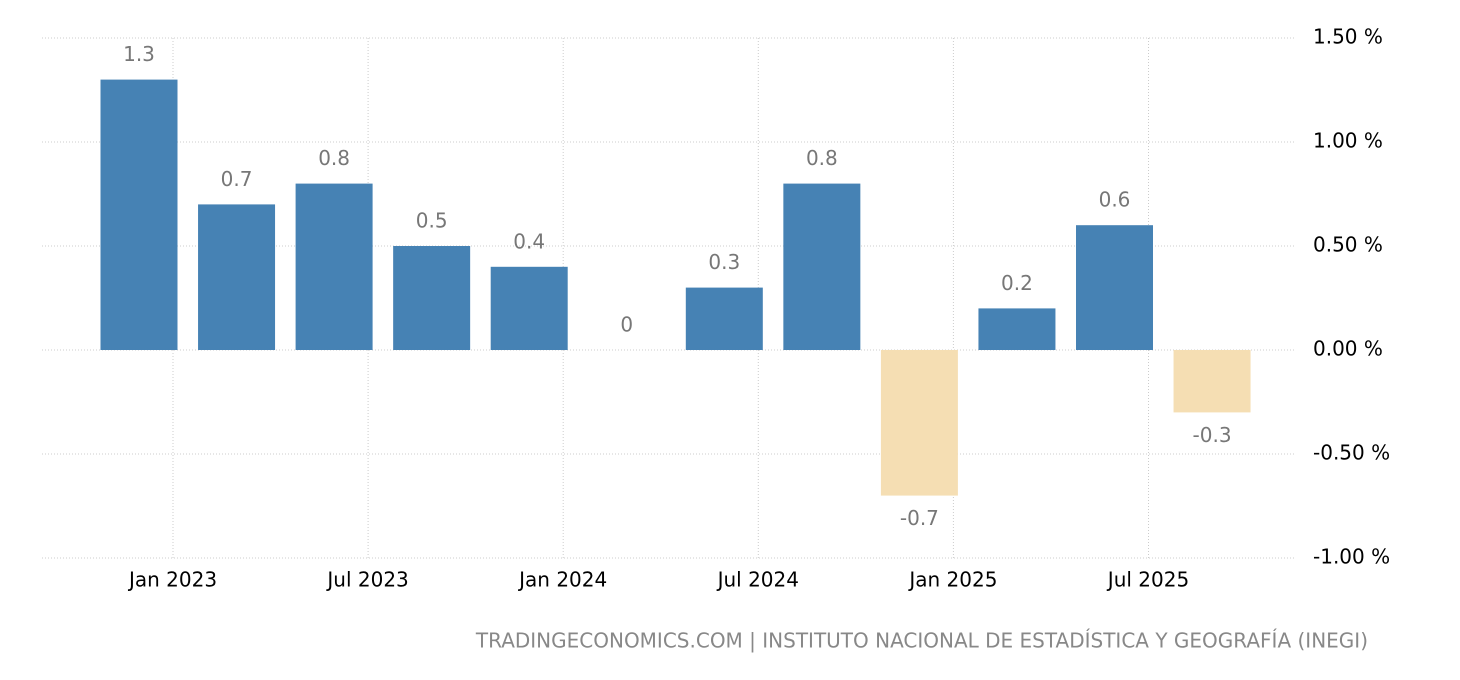 Image resolution: width=1460 pixels, height=680 pixels. Describe the element at coordinates (1017, 283) in the screenshot. I see `value-label: 0.2` at that location.